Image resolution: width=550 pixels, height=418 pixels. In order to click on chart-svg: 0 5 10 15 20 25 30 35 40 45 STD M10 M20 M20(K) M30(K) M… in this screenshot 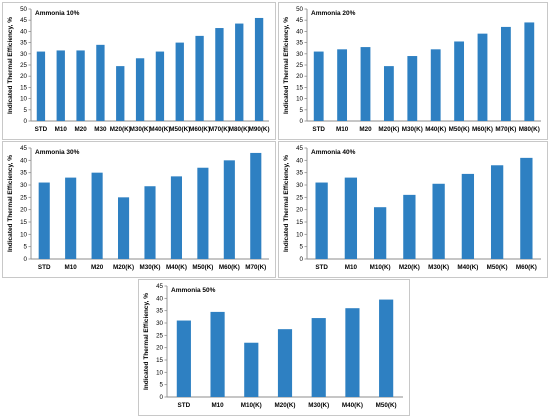, I will do `click(144, 208)`.